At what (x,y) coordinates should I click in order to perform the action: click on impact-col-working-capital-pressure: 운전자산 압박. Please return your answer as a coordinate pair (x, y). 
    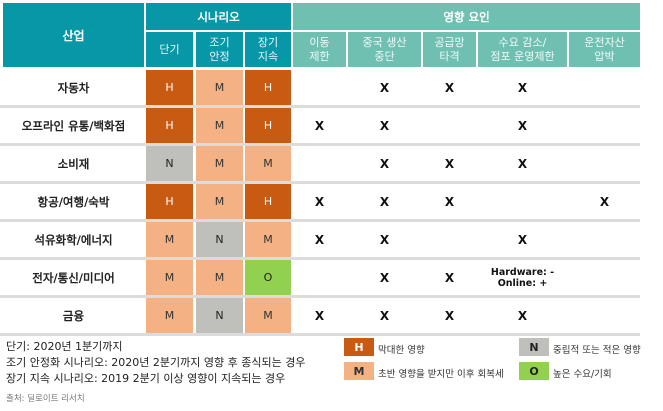
    Looking at the image, I should click on (604, 49).